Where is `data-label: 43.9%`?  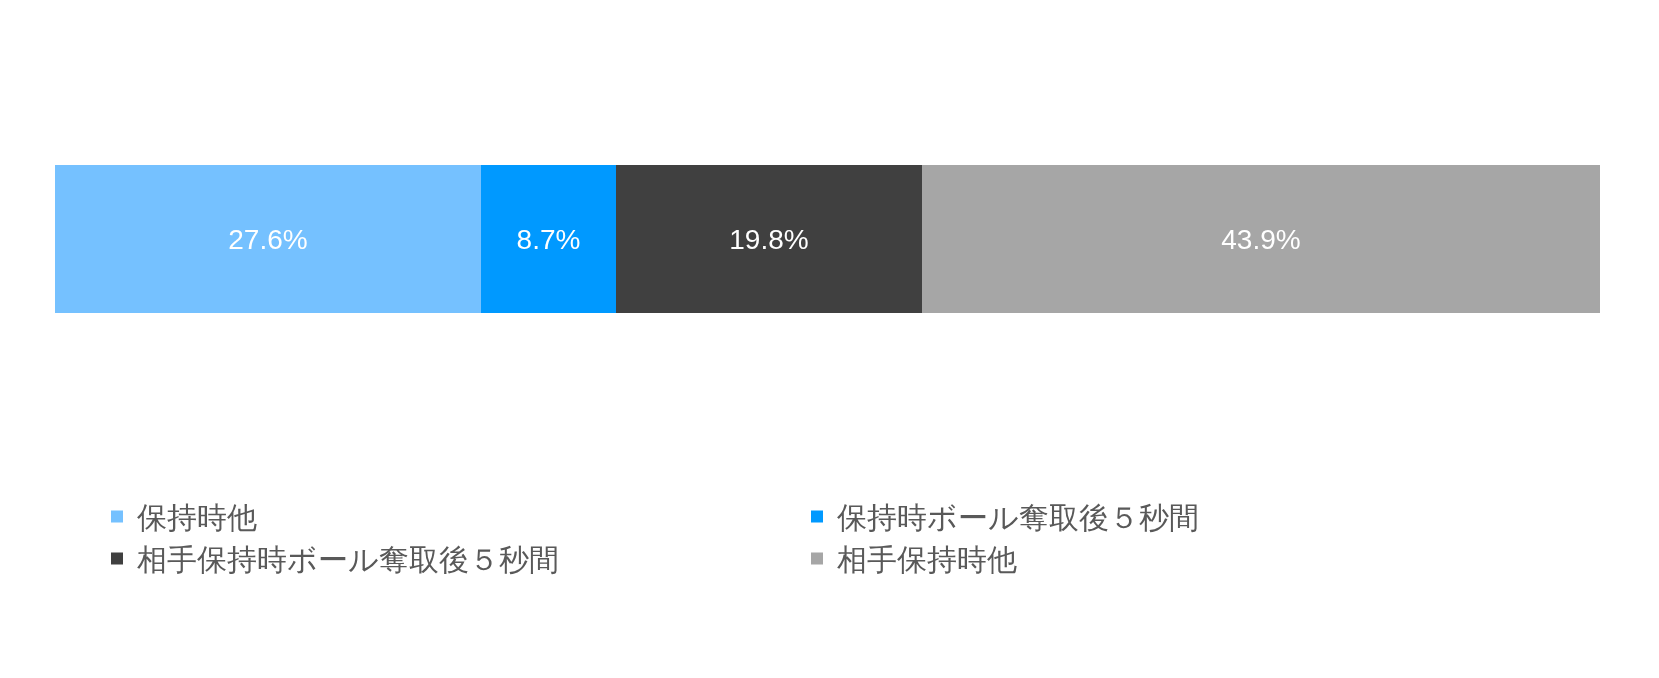
data-label: 43.9% is located at coordinates (1261, 239).